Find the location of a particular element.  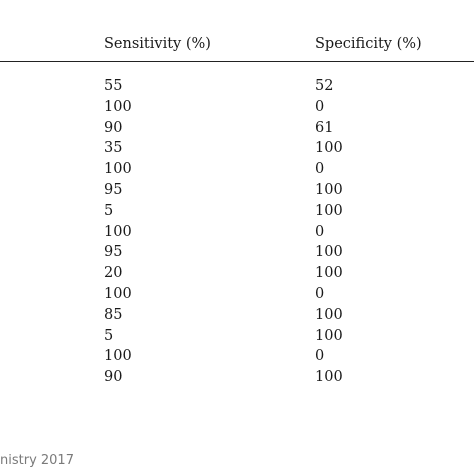

table-row: 90 61 is located at coordinates (237, 128).